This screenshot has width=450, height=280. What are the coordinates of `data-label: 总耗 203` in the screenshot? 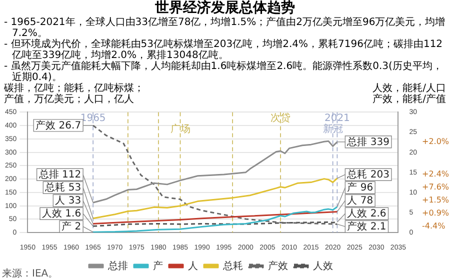 It's located at (368, 174).